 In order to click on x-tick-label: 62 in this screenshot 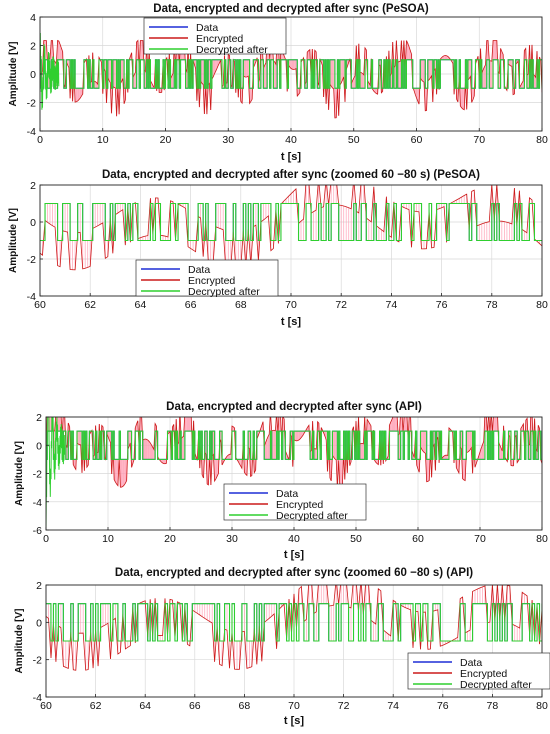, I will do `click(96, 706)`.